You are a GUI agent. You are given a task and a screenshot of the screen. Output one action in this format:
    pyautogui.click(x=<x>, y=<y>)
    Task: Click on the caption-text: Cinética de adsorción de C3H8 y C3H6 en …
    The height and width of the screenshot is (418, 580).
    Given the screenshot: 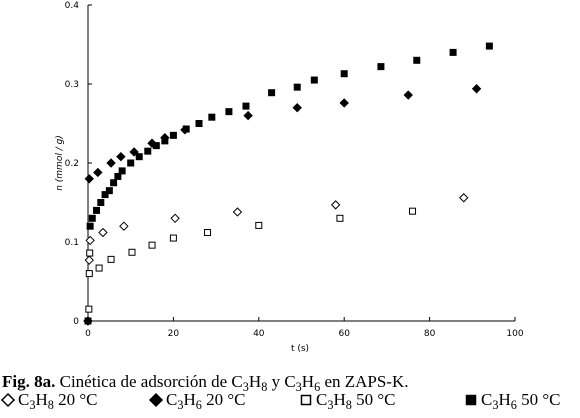 What is the action you would take?
    pyautogui.click(x=234, y=383)
    